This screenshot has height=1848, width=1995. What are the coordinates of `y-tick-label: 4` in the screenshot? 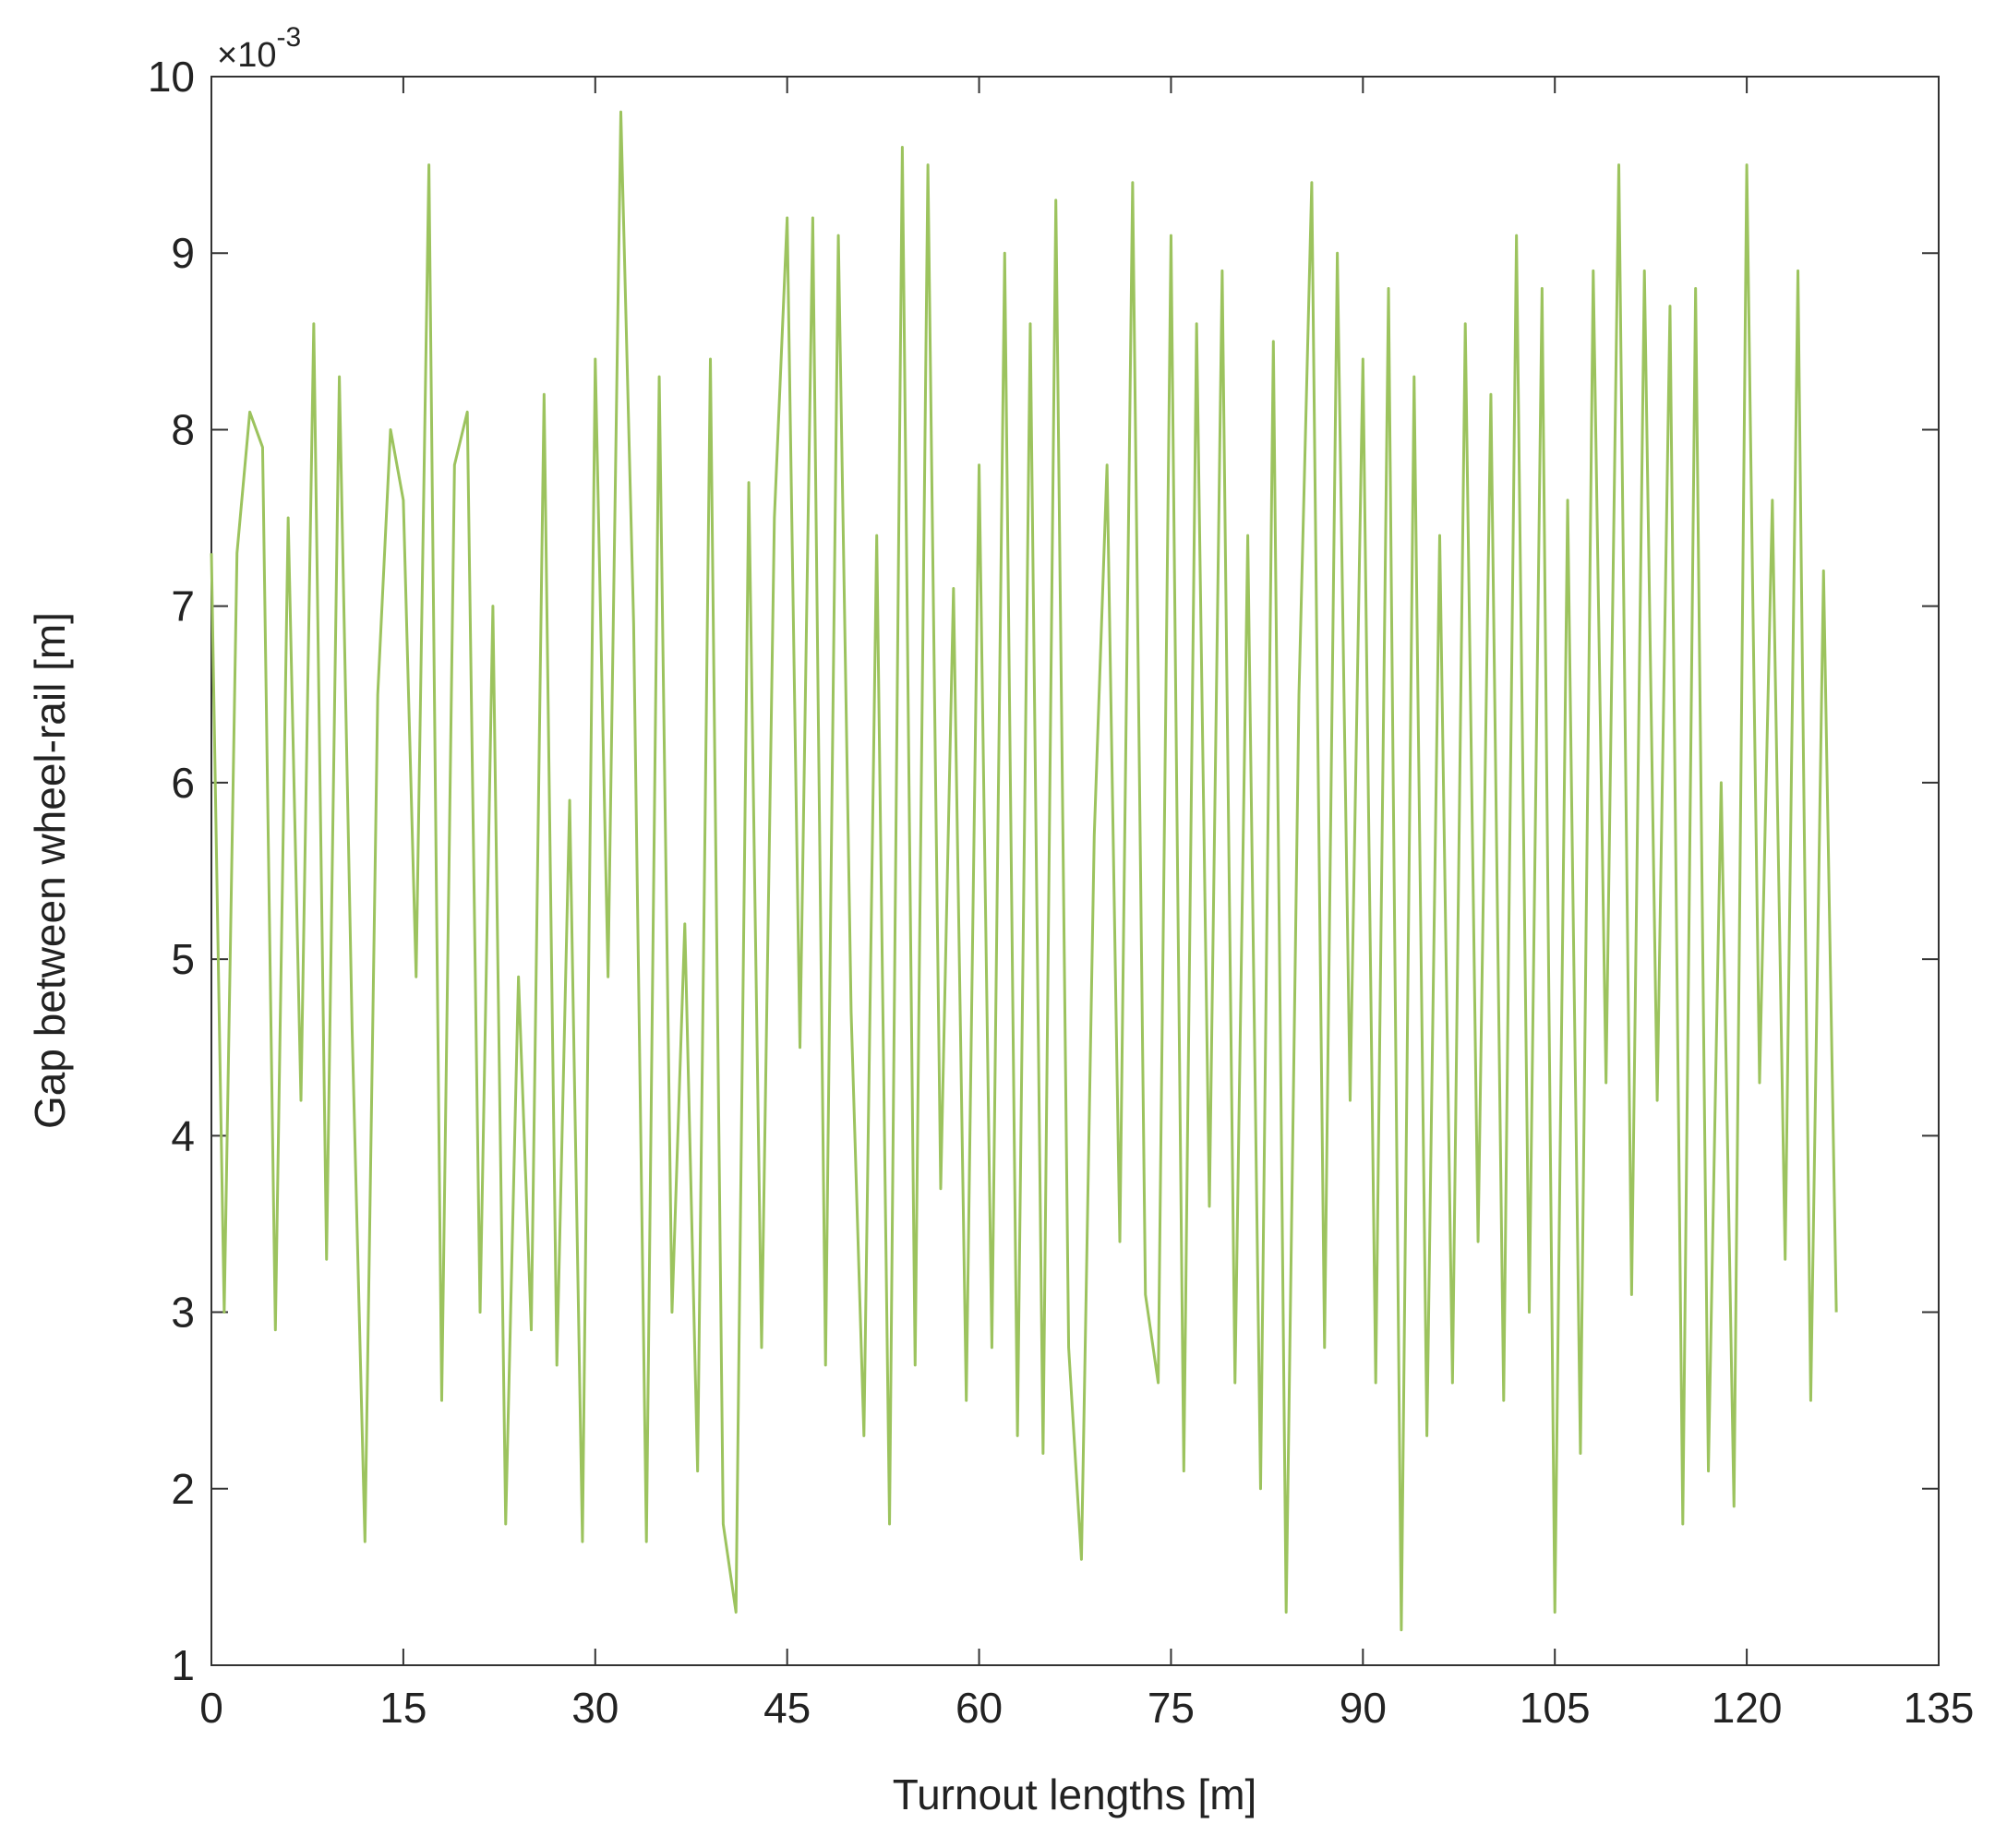 It's located at (183, 1135).